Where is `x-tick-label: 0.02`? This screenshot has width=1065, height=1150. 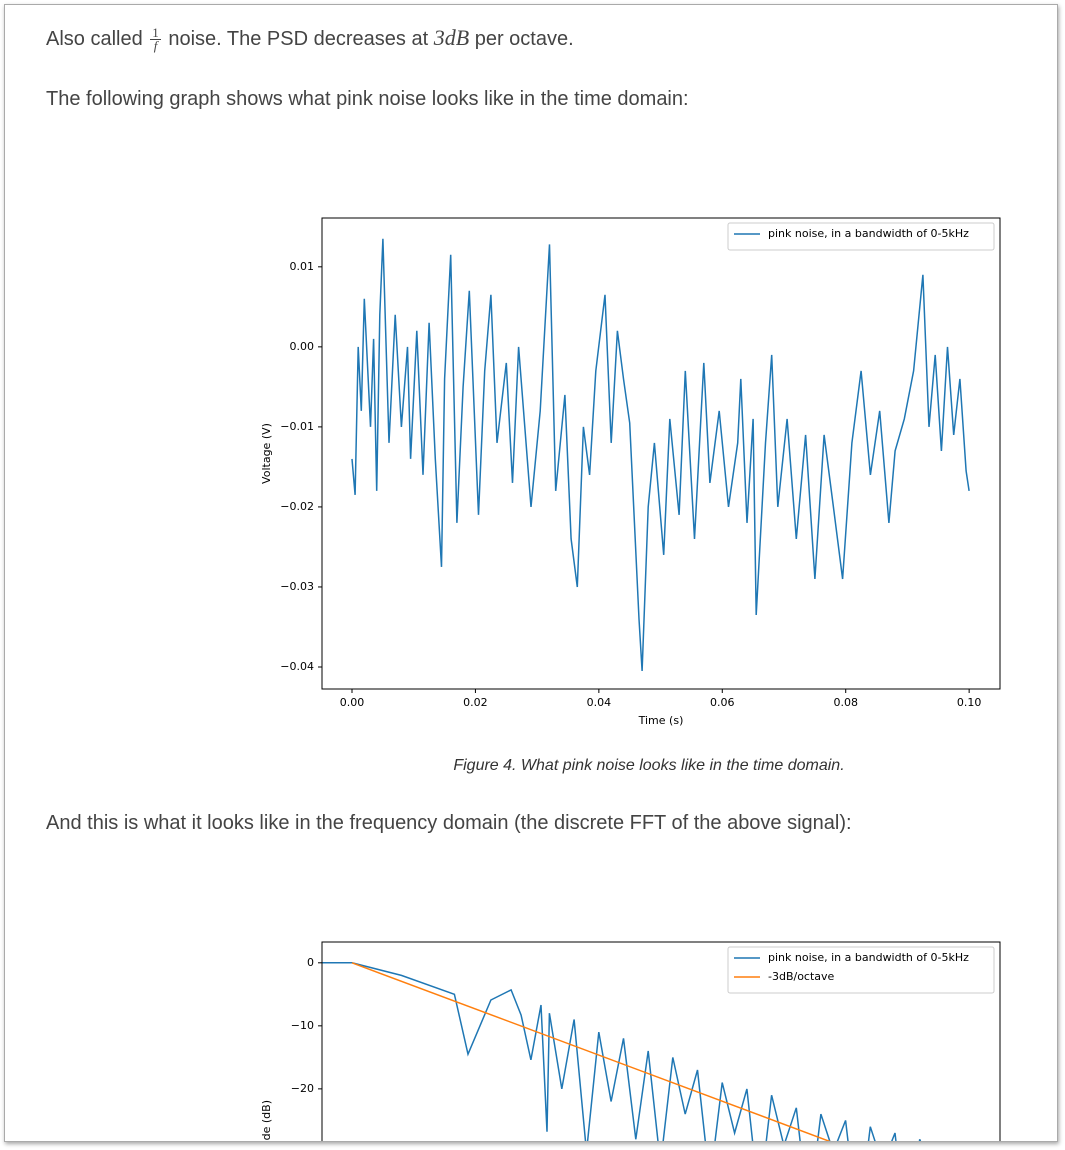 x-tick-label: 0.02 is located at coordinates (475, 702).